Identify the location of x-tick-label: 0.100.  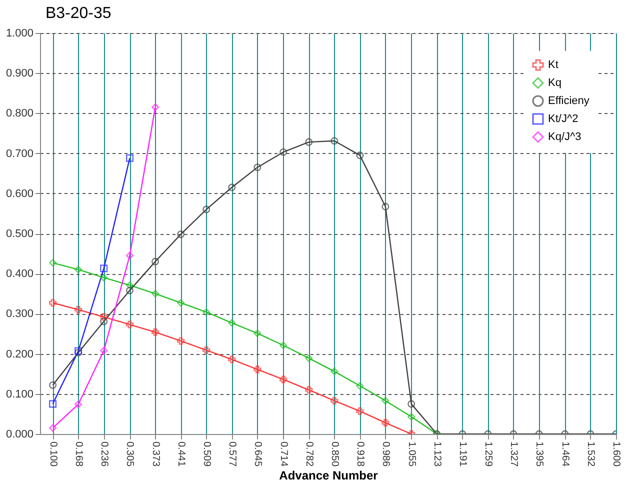
(52, 454).